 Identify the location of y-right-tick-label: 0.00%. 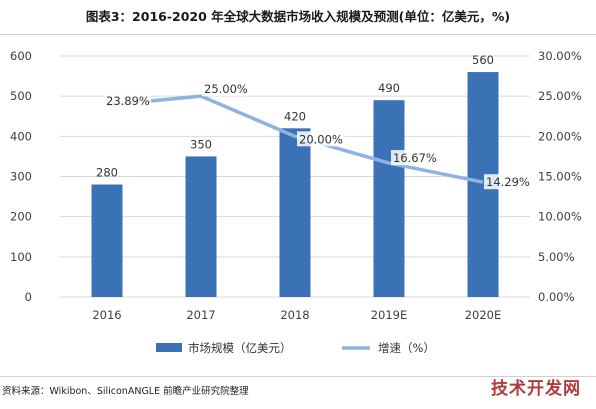
(556, 297).